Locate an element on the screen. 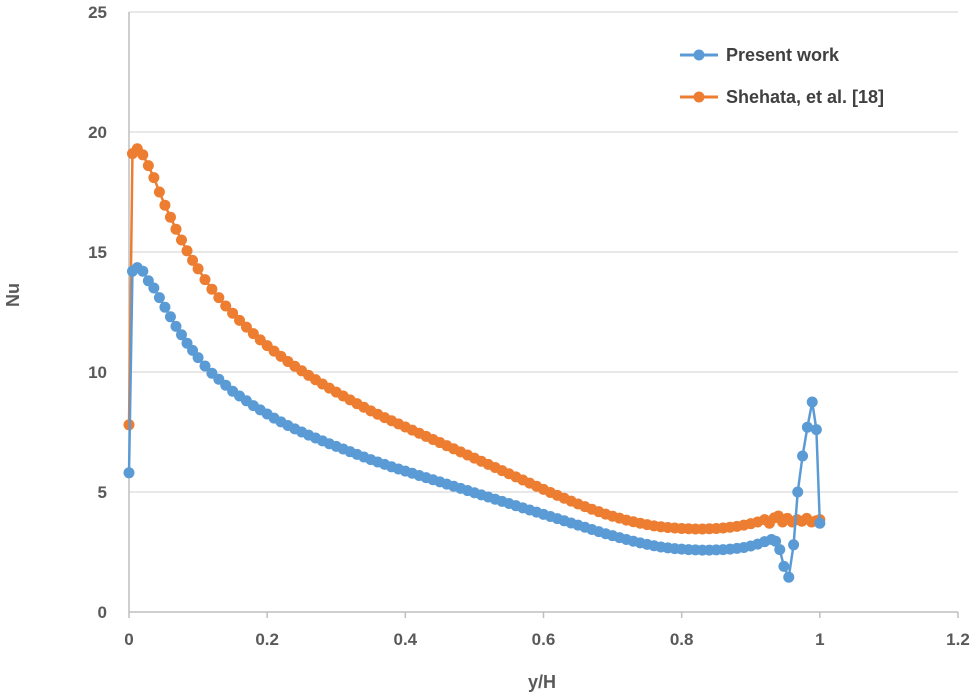 The width and height of the screenshot is (974, 694). y-tick-label-0: 0 is located at coordinates (102, 612).